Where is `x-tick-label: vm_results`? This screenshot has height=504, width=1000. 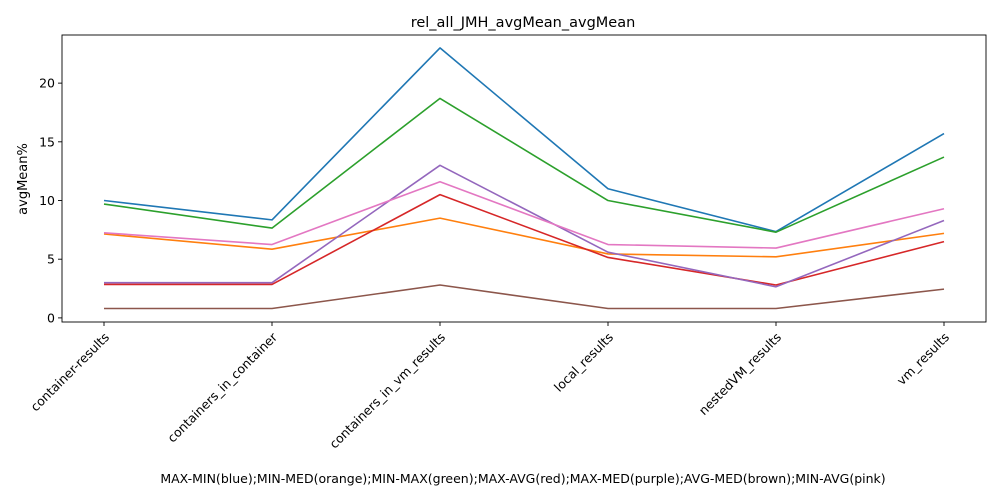 x-tick-label: vm_results is located at coordinates (923, 359).